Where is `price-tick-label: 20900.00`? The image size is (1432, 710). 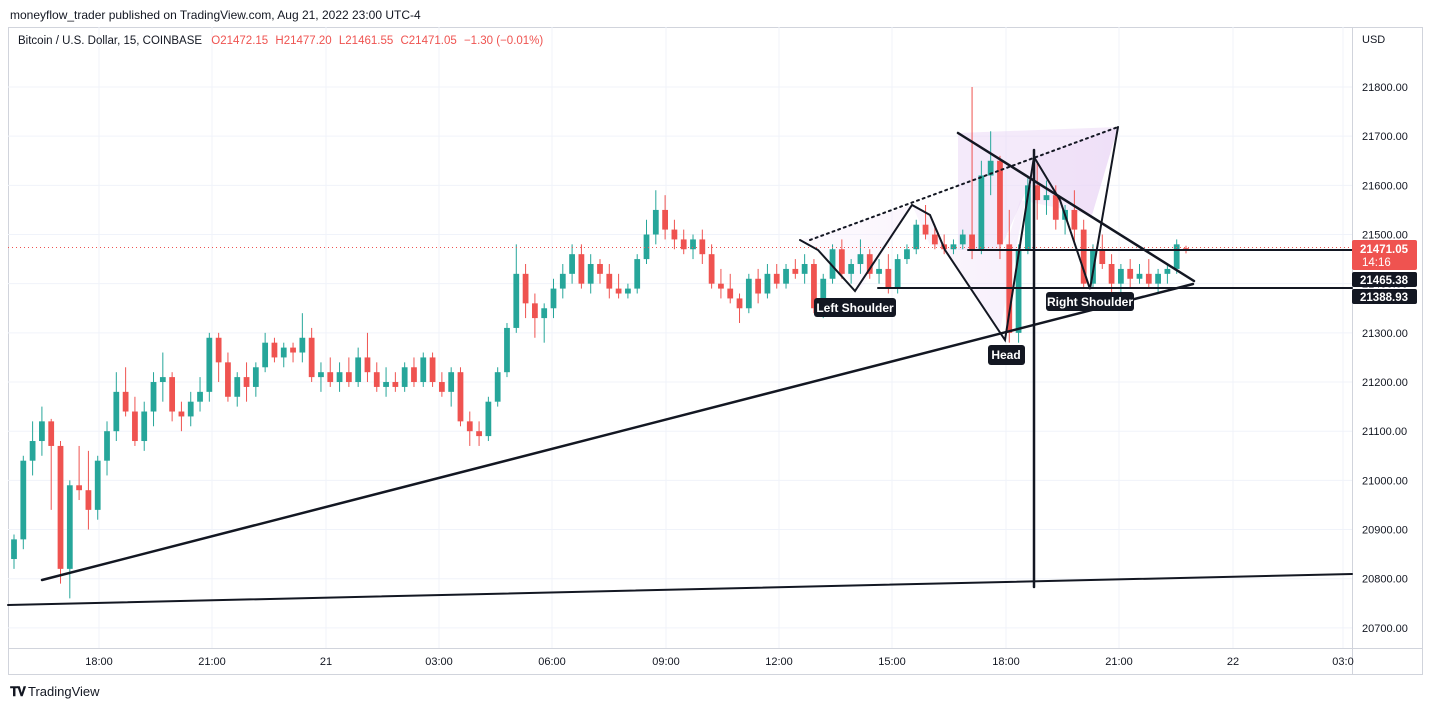
price-tick-label: 20900.00 is located at coordinates (1385, 531).